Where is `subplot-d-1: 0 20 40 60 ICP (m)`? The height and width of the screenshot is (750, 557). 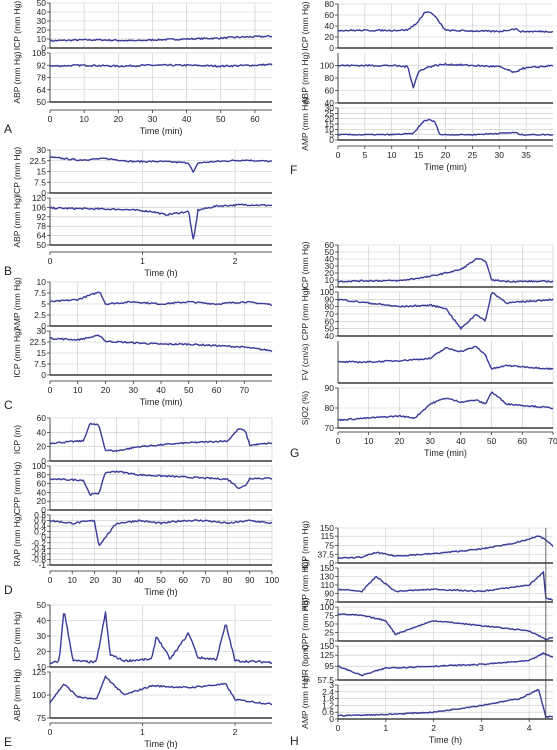 subplot-d-1: 0 20 40 60 ICP (m) is located at coordinates (142, 439).